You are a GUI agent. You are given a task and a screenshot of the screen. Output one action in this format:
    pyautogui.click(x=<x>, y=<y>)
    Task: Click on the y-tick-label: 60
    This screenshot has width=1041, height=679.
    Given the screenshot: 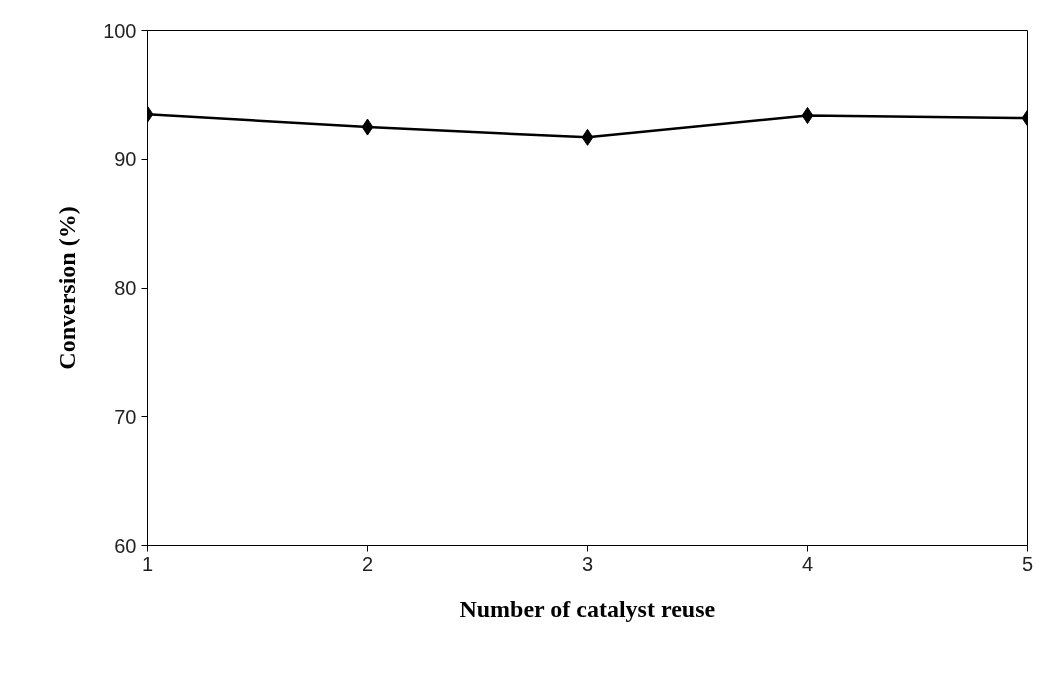 What is the action you would take?
    pyautogui.click(x=125, y=545)
    